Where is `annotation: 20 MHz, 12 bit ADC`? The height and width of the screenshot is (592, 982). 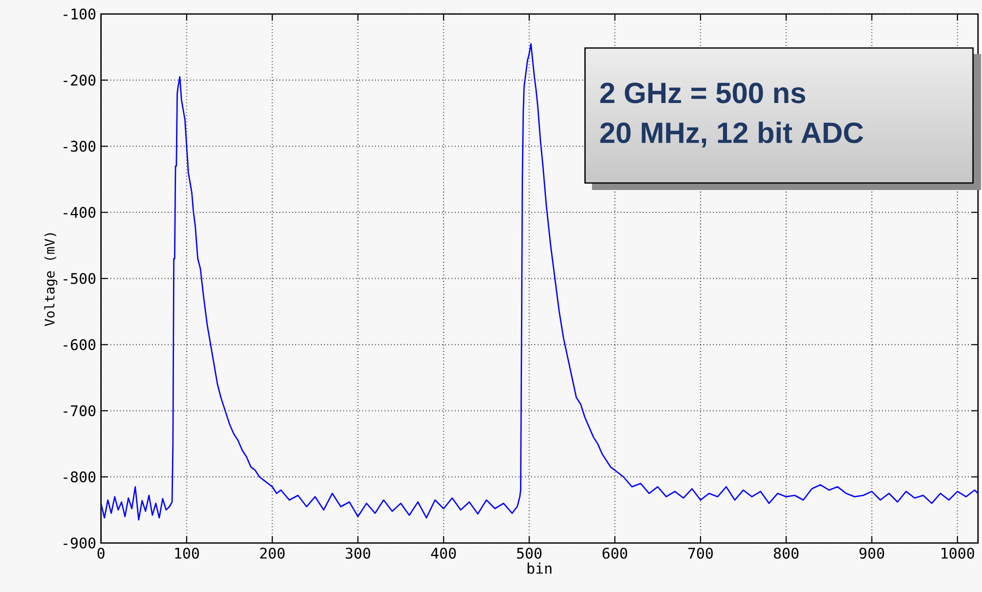
annotation: 20 MHz, 12 bit ADC is located at coordinates (732, 135).